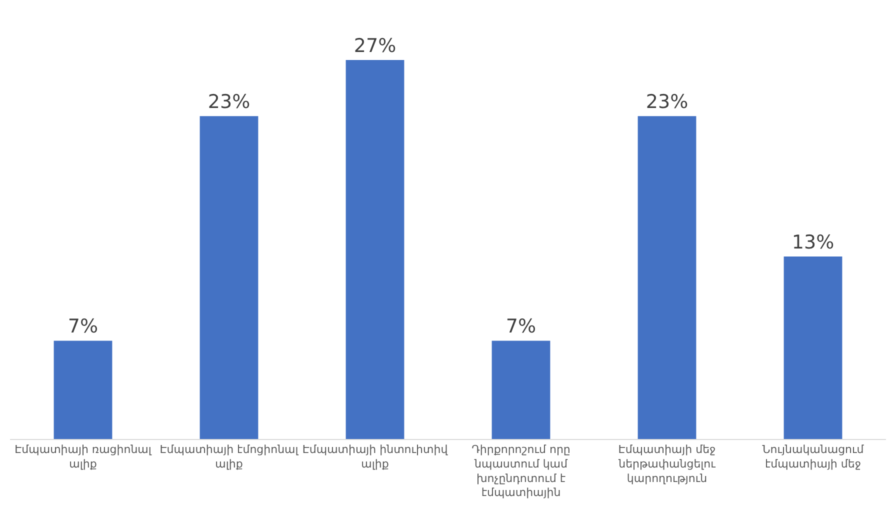 Image resolution: width=896 pixels, height=509 pixels. I want to click on x-tick-label: Էմպատիայի ռացիոնալ ալիք, so click(83, 456).